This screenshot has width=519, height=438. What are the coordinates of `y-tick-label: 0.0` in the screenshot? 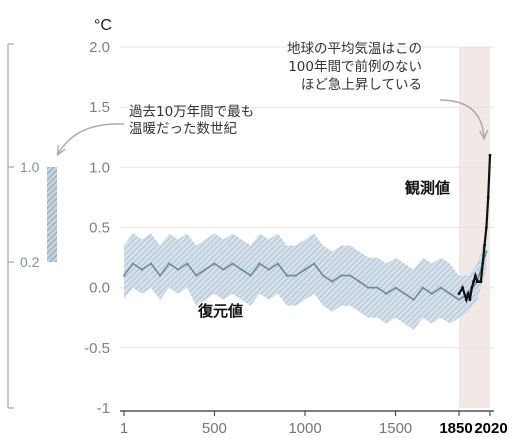 It's located at (99, 288).